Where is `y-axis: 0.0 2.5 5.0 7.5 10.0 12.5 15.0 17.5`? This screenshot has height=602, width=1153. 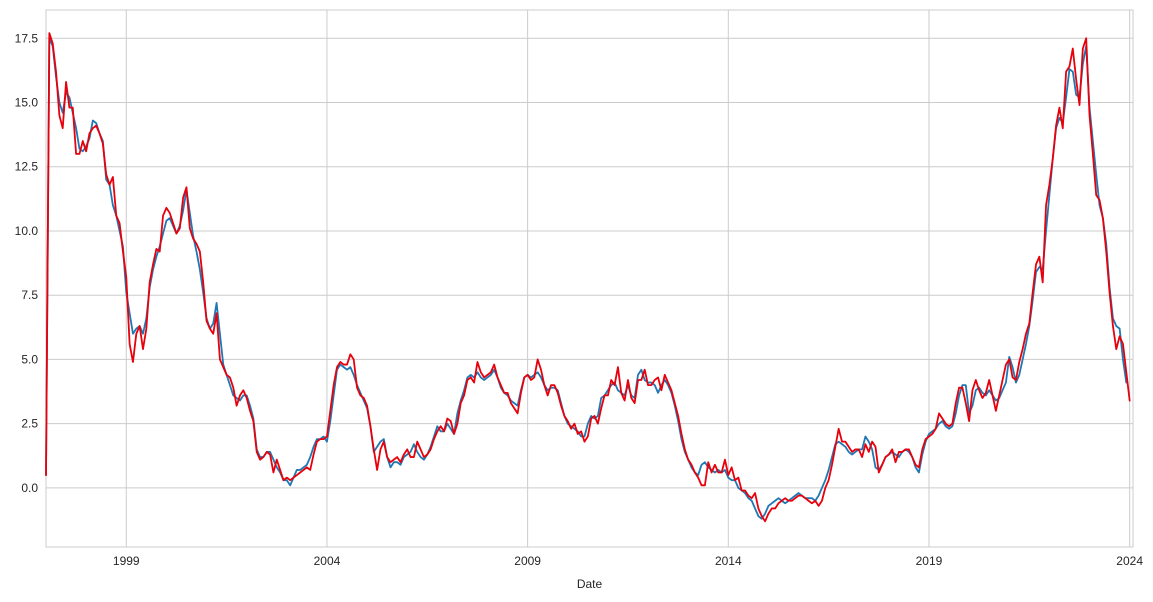 y-axis: 0.0 2.5 5.0 7.5 10.0 12.5 15.0 17.5 is located at coordinates (27, 263).